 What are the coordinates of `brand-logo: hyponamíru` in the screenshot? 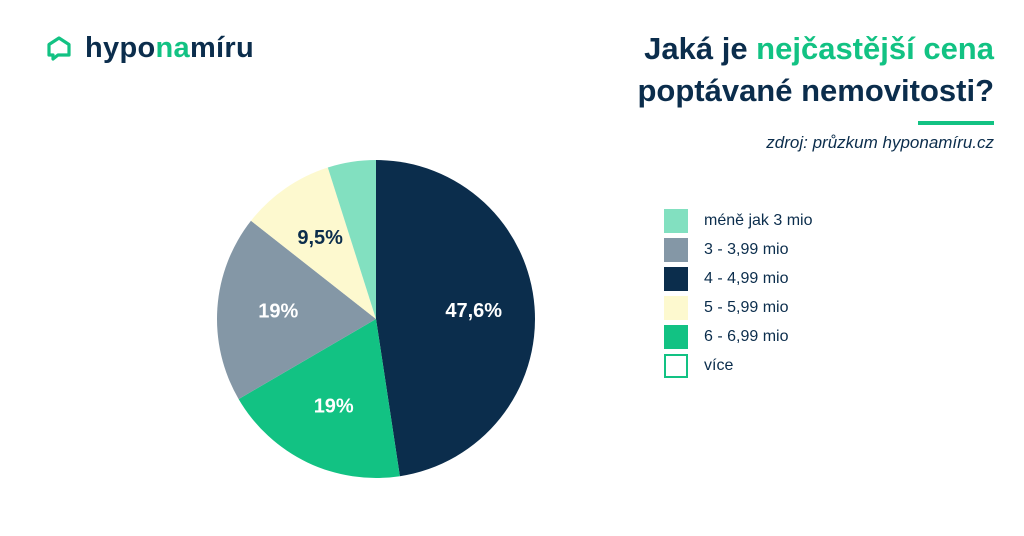 It's located at (149, 48).